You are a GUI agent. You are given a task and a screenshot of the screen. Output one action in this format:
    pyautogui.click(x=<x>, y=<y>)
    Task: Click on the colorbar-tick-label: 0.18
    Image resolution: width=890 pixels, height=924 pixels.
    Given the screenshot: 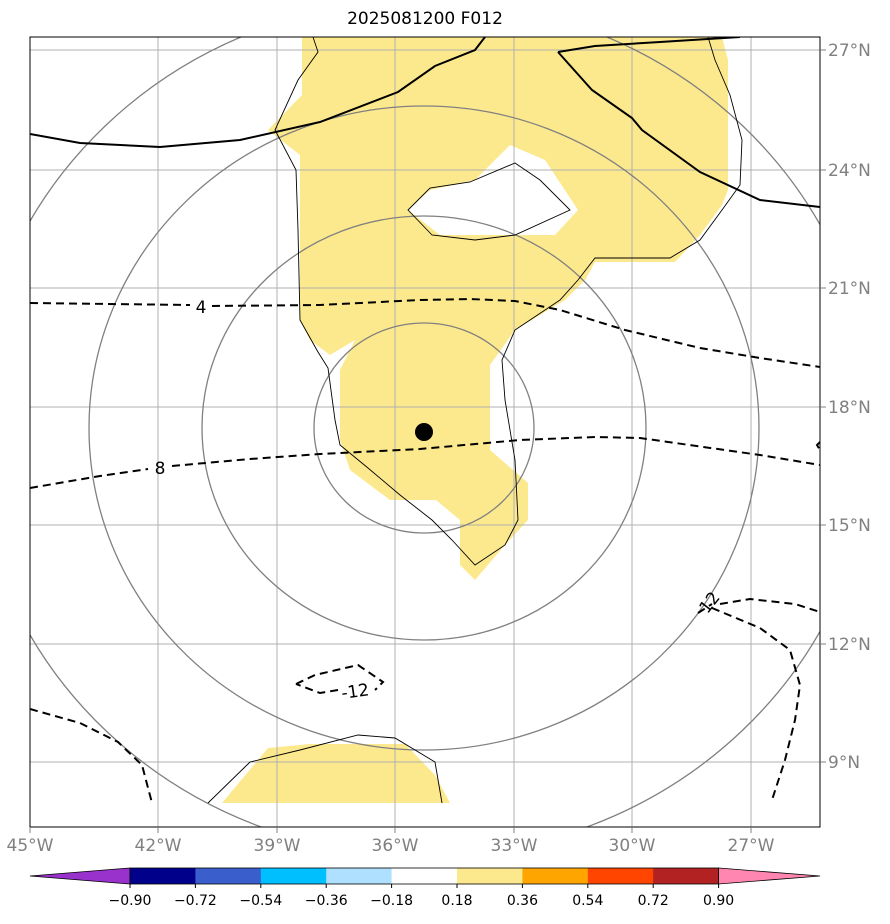 What is the action you would take?
    pyautogui.click(x=456, y=901)
    